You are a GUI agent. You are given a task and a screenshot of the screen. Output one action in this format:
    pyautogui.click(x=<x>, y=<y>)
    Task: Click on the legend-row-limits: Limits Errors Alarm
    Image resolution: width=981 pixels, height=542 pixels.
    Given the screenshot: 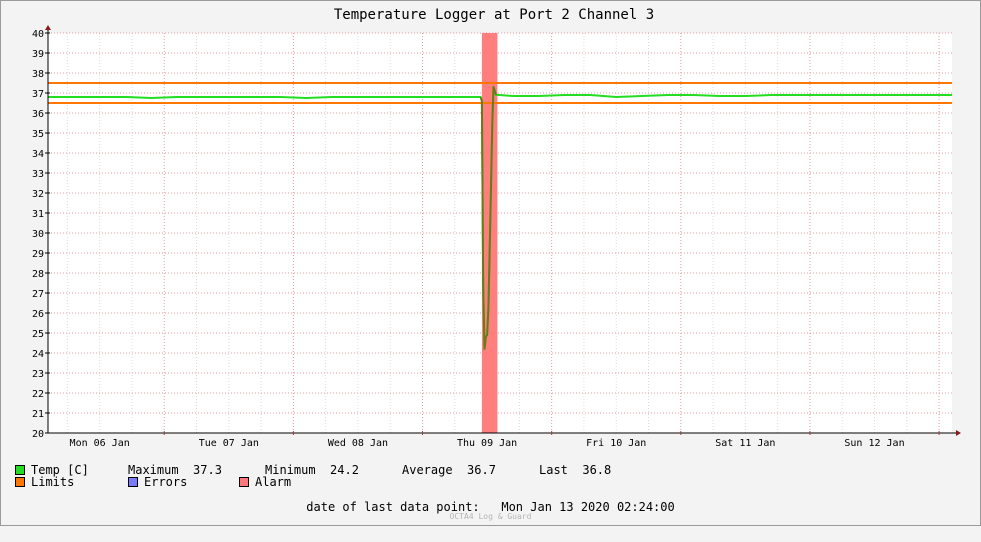 What is the action you would take?
    pyautogui.click(x=495, y=482)
    